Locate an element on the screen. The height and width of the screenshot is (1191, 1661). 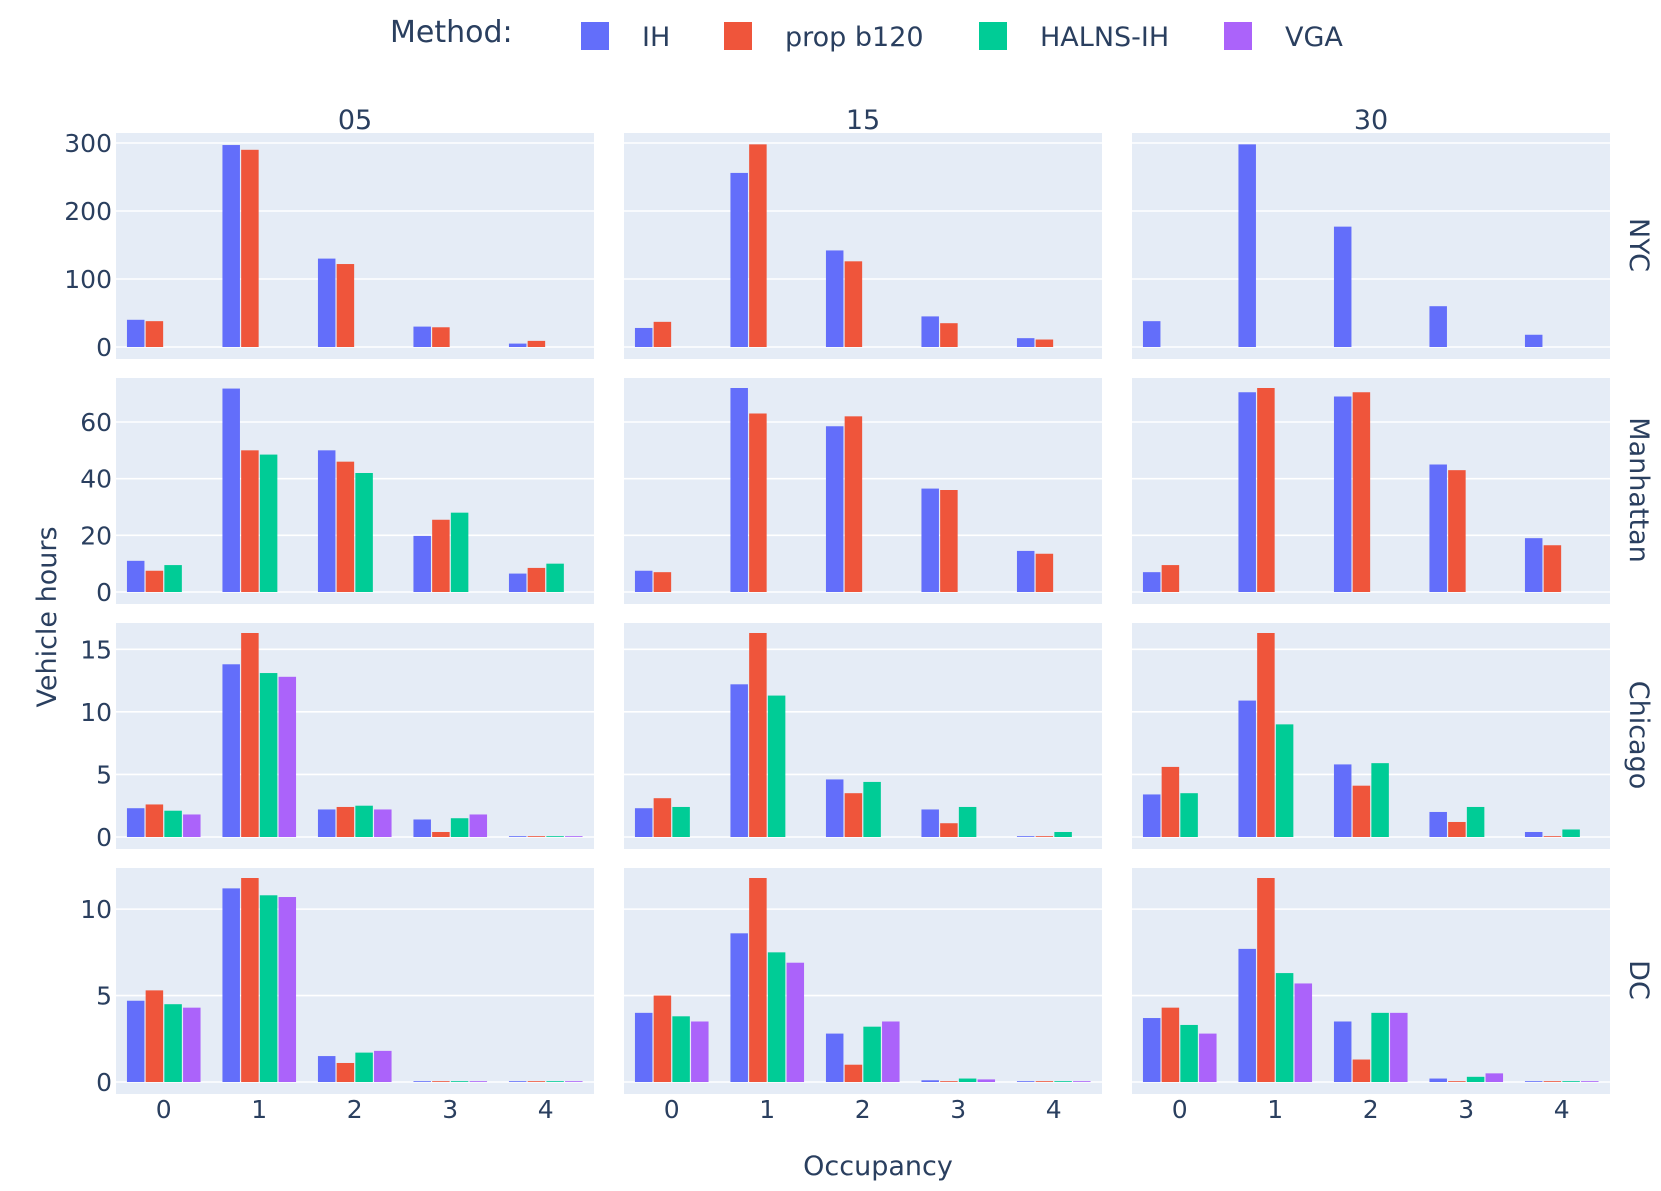
panel-dc-15: 0 1 2 3 4 is located at coordinates (863, 996).